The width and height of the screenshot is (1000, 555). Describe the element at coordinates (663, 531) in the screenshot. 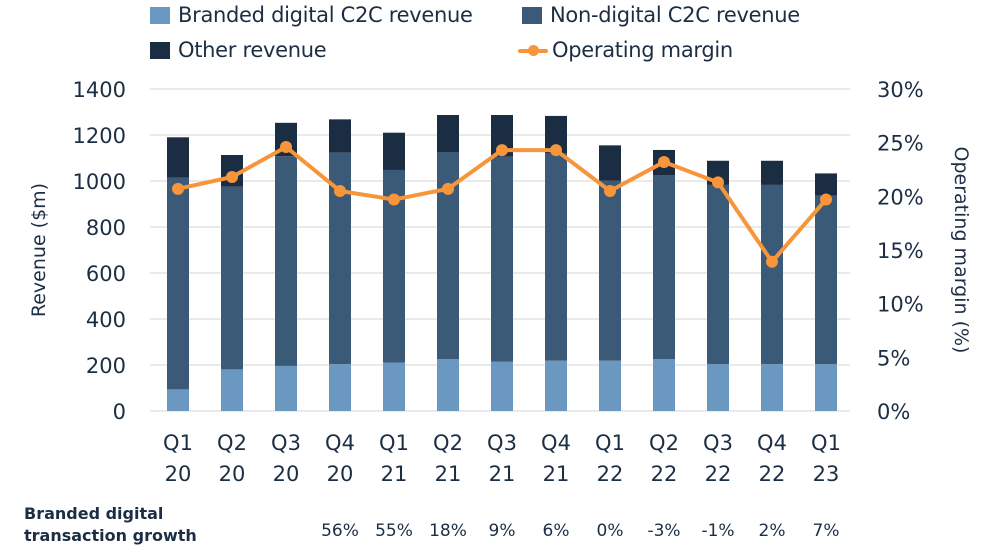

I see `growth-value: -3%` at that location.